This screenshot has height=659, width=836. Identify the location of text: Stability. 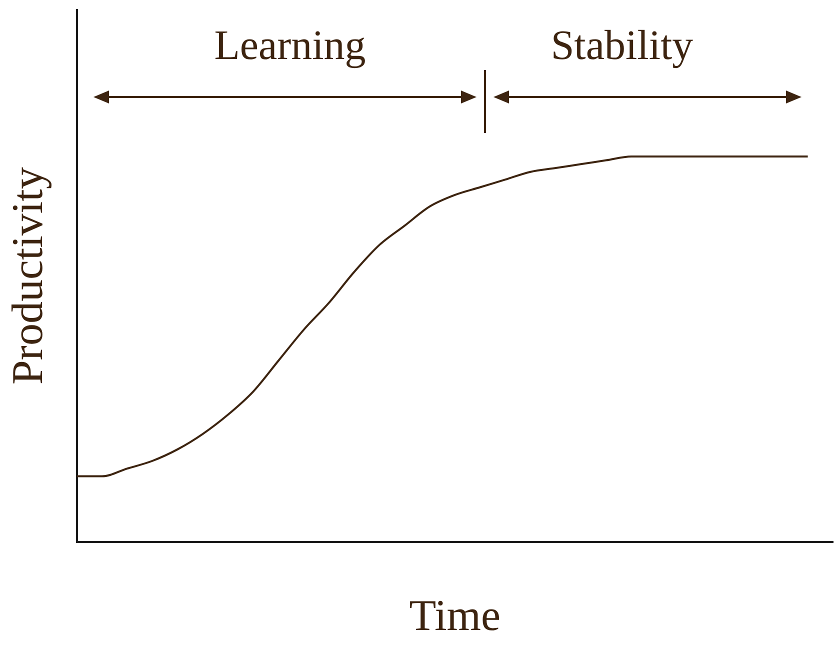
(622, 46).